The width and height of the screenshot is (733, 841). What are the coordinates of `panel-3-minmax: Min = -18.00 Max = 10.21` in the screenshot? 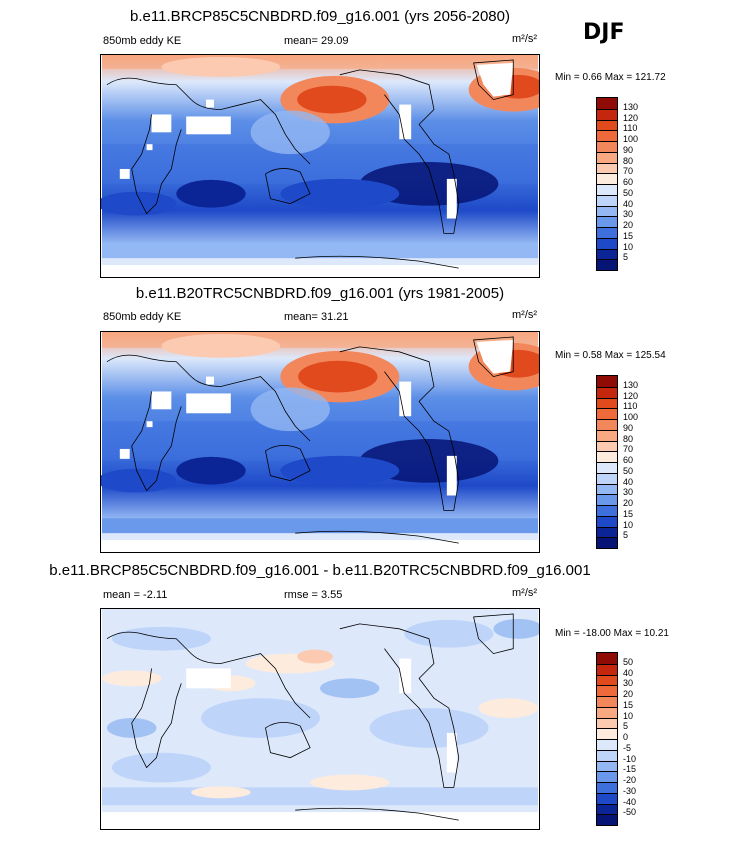 It's located at (612, 633).